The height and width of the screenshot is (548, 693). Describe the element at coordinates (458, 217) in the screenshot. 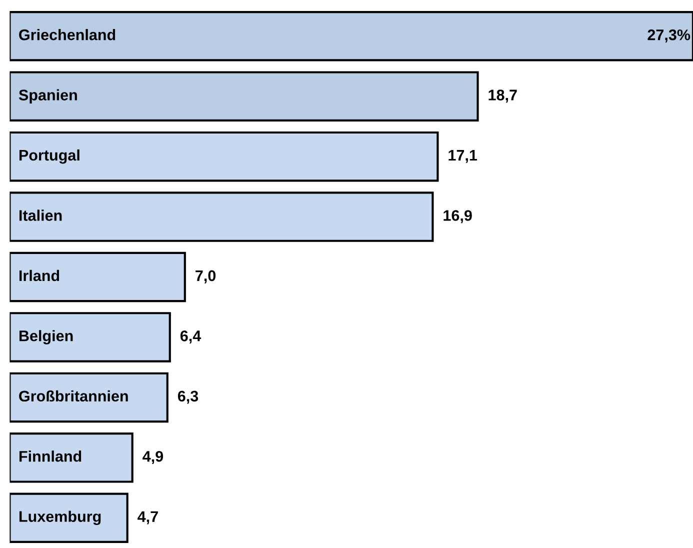

I see `data-label: 16,9` at that location.